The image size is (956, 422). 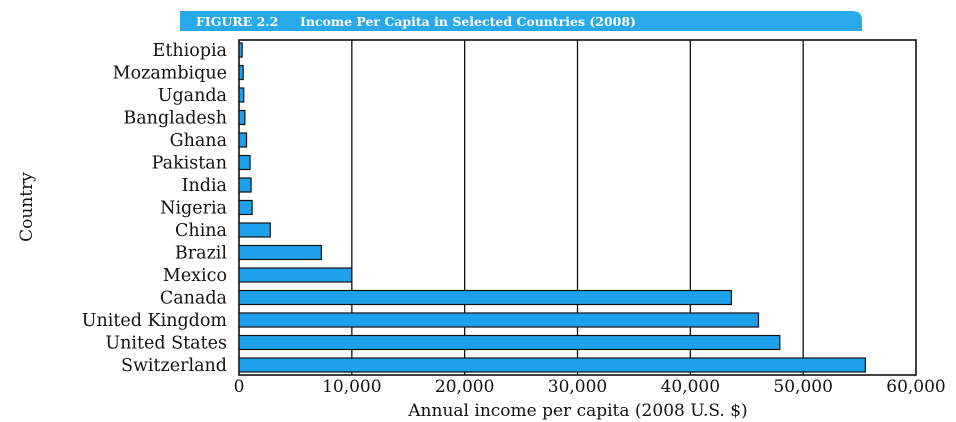 What do you see at coordinates (166, 344) in the screenshot?
I see `category-label: United States` at bounding box center [166, 344].